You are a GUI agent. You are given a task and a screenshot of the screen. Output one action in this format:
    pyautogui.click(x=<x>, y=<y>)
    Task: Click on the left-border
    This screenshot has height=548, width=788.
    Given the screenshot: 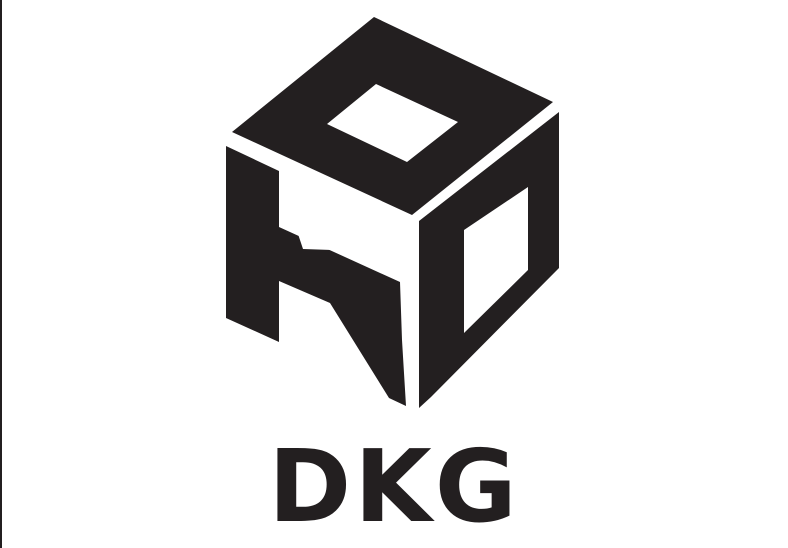 What is the action you would take?
    pyautogui.click(x=1, y=274)
    